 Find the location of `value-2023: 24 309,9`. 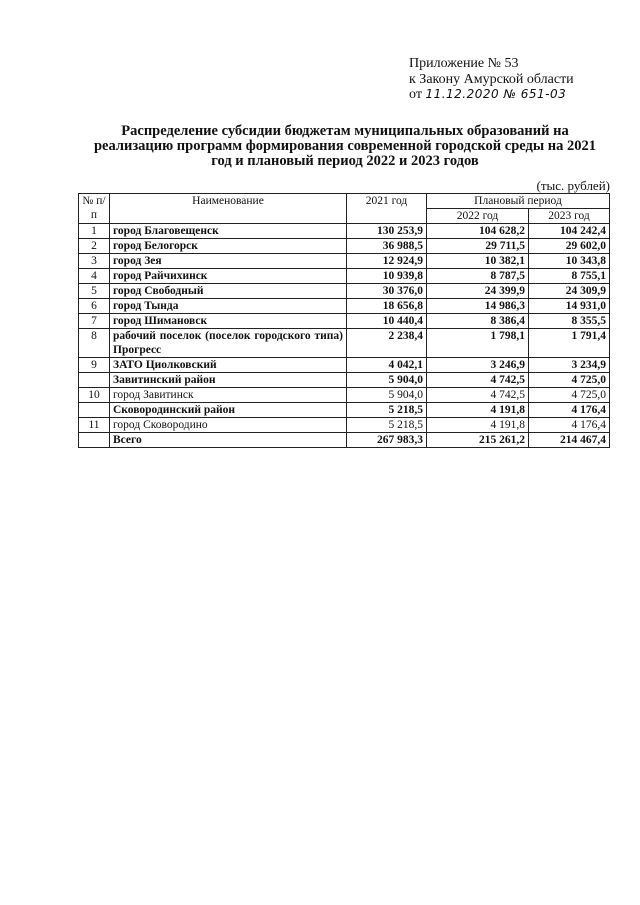

value-2023: 24 309,9 is located at coordinates (569, 291).